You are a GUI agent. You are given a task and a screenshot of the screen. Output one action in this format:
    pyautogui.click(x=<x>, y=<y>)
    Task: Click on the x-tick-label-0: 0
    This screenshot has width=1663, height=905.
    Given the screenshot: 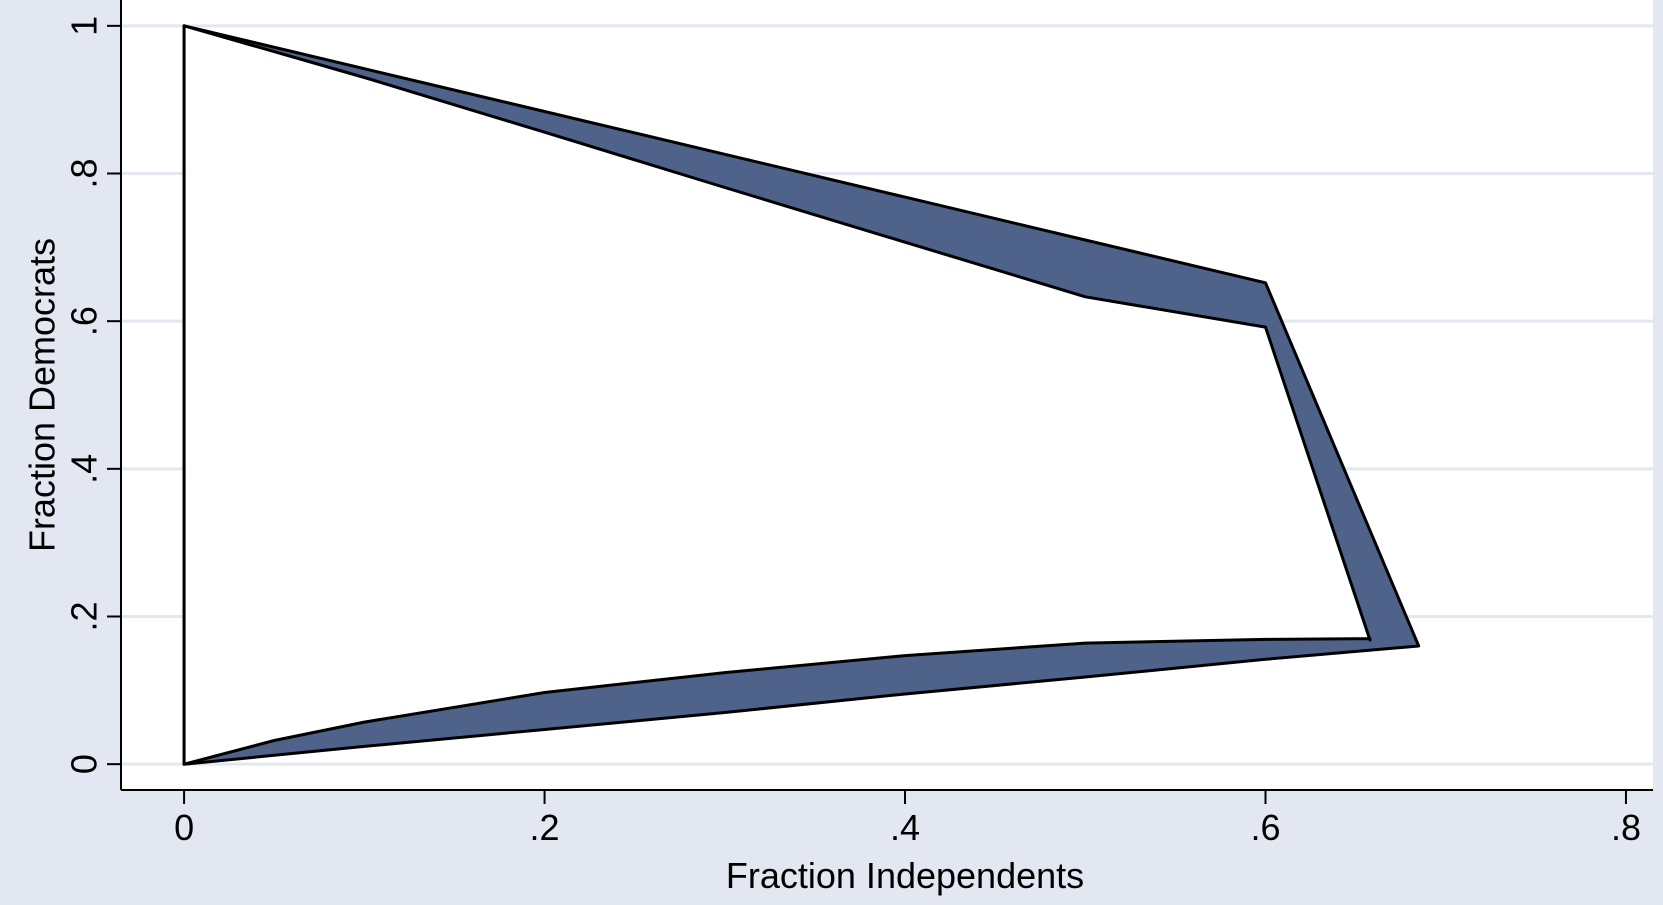 What is the action you would take?
    pyautogui.click(x=184, y=827)
    